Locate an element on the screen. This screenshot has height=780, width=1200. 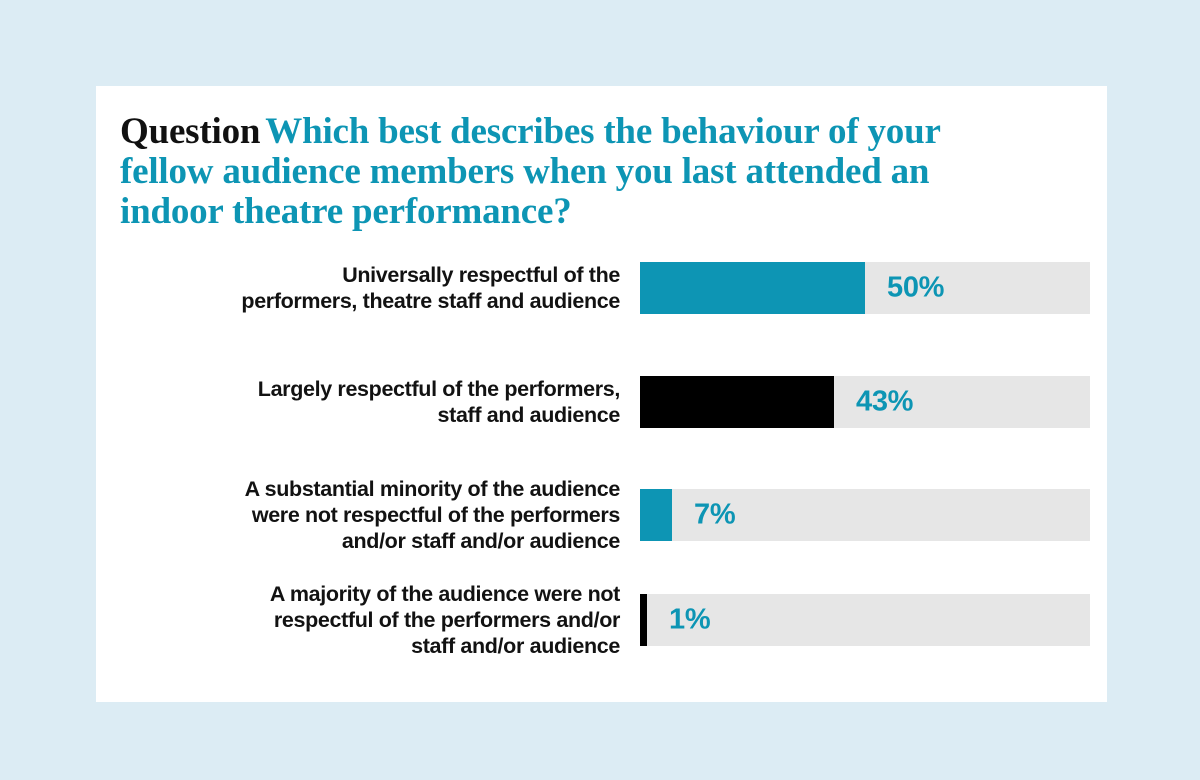
bar-category-label-line: staff and audience is located at coordinates (529, 415).